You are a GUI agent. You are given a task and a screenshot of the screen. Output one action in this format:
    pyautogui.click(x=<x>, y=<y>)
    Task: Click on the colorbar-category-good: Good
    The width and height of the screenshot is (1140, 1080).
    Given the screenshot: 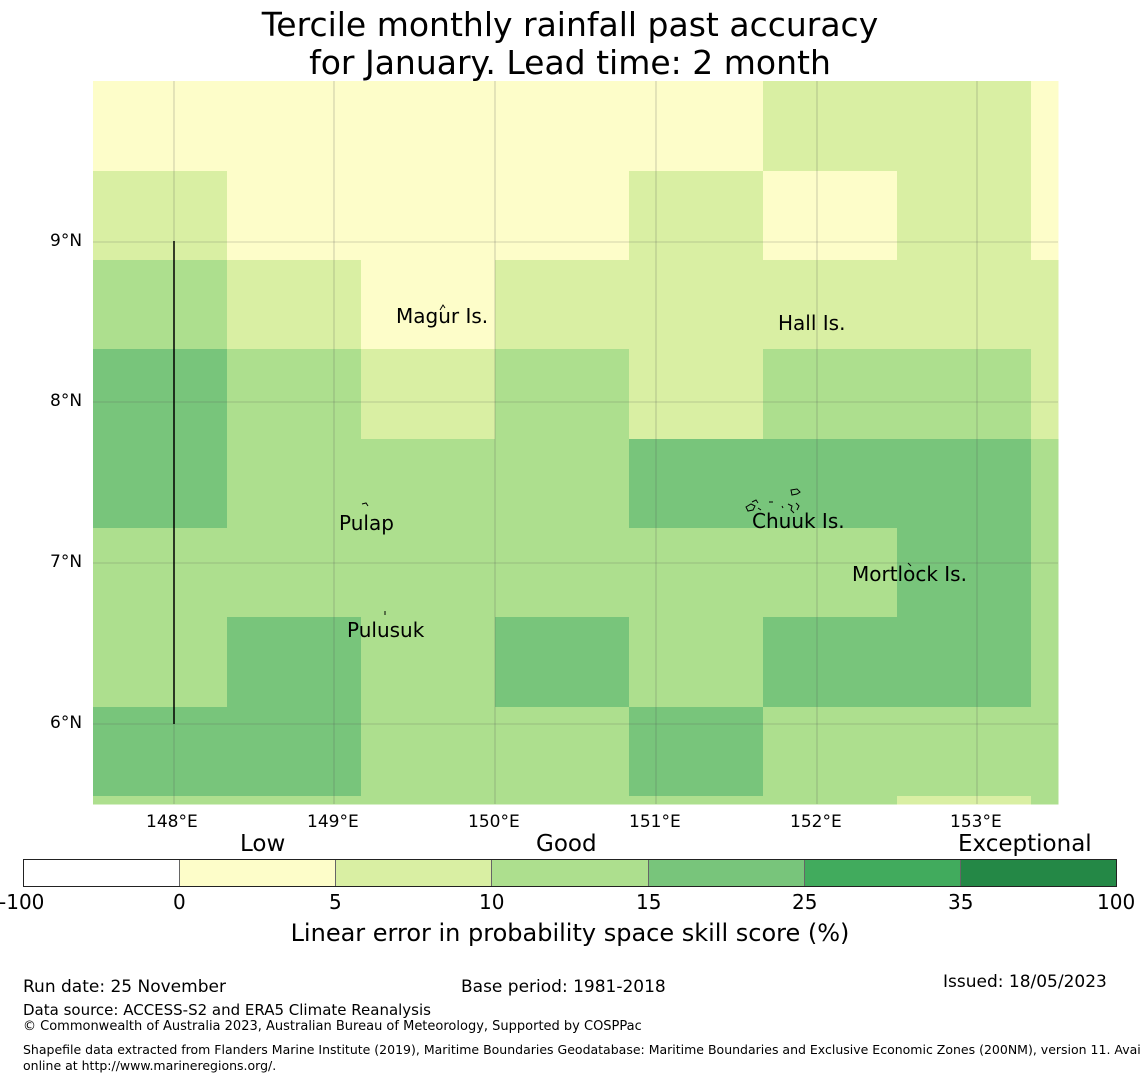 What is the action you would take?
    pyautogui.click(x=566, y=844)
    